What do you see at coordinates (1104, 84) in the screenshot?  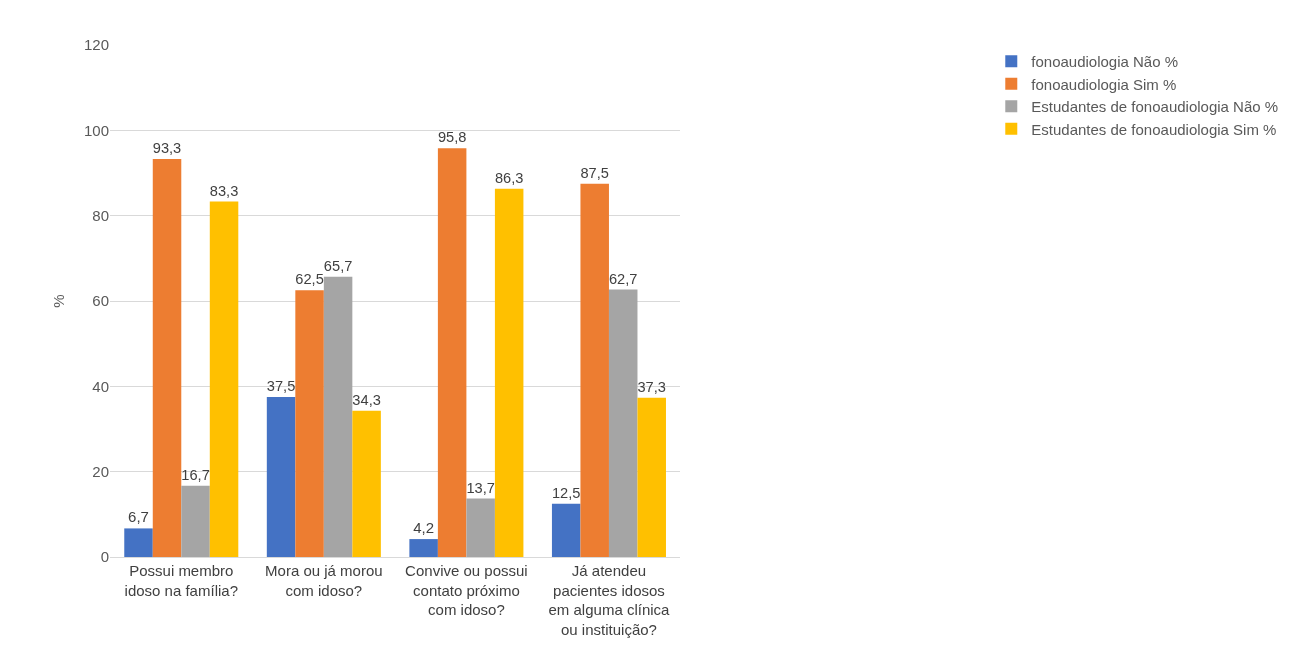 I see `legend-label: fonoaudiologia Sim %` at bounding box center [1104, 84].